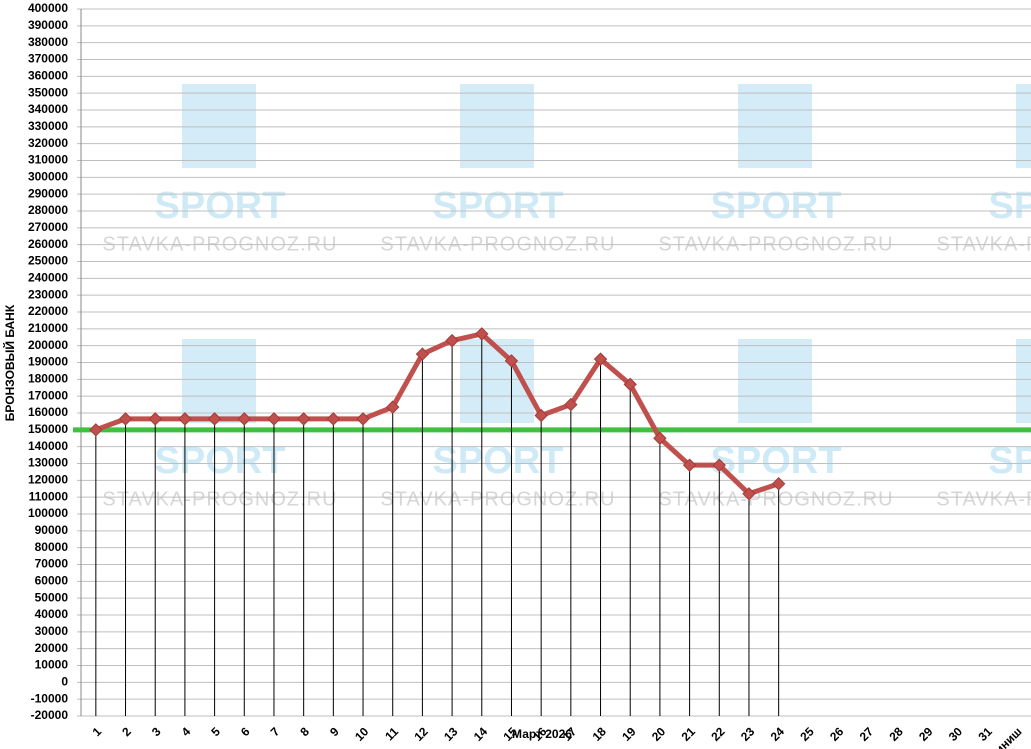  Describe the element at coordinates (49, 496) in the screenshot. I see `y-tick-label: 110000` at that location.